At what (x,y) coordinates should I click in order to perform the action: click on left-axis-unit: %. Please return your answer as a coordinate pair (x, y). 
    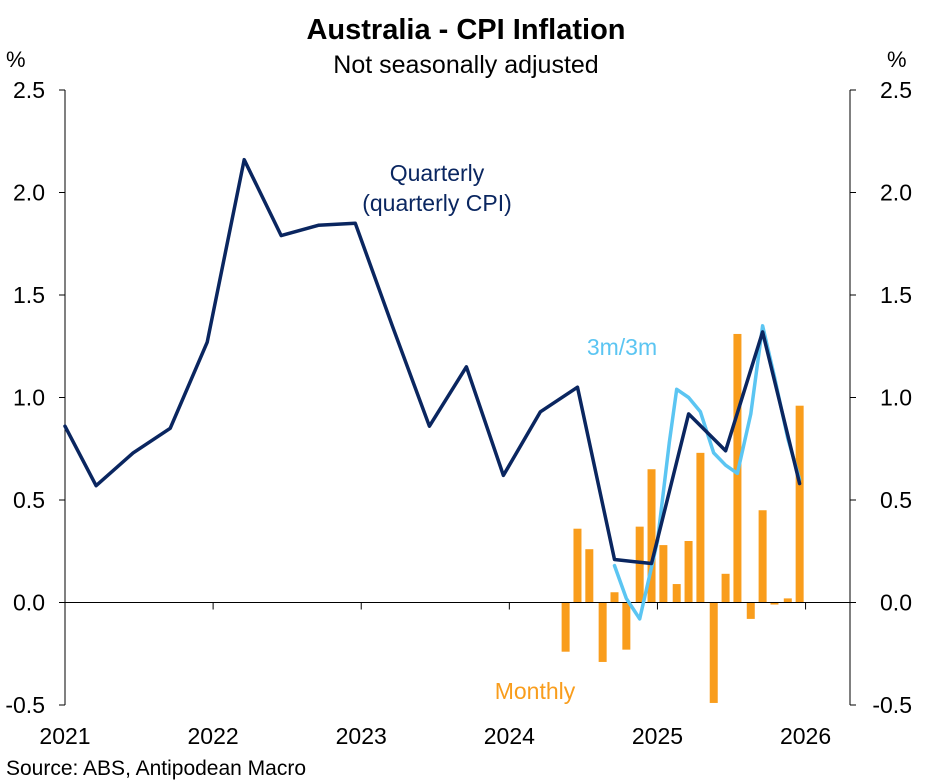
    Looking at the image, I should click on (16, 59).